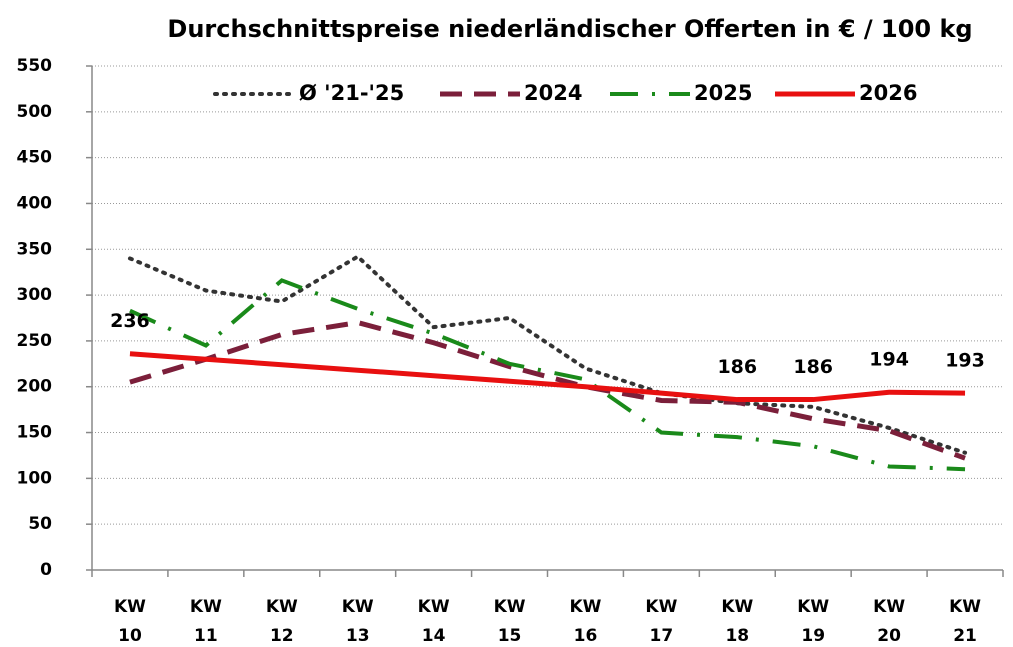 This screenshot has width=1013, height=647. What do you see at coordinates (965, 361) in the screenshot?
I see `data-label: 193` at bounding box center [965, 361].